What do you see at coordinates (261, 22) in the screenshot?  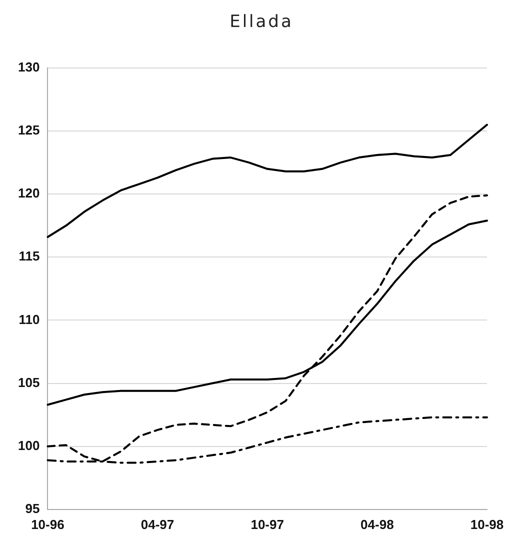 I see `chart-title: Ellada` at bounding box center [261, 22].